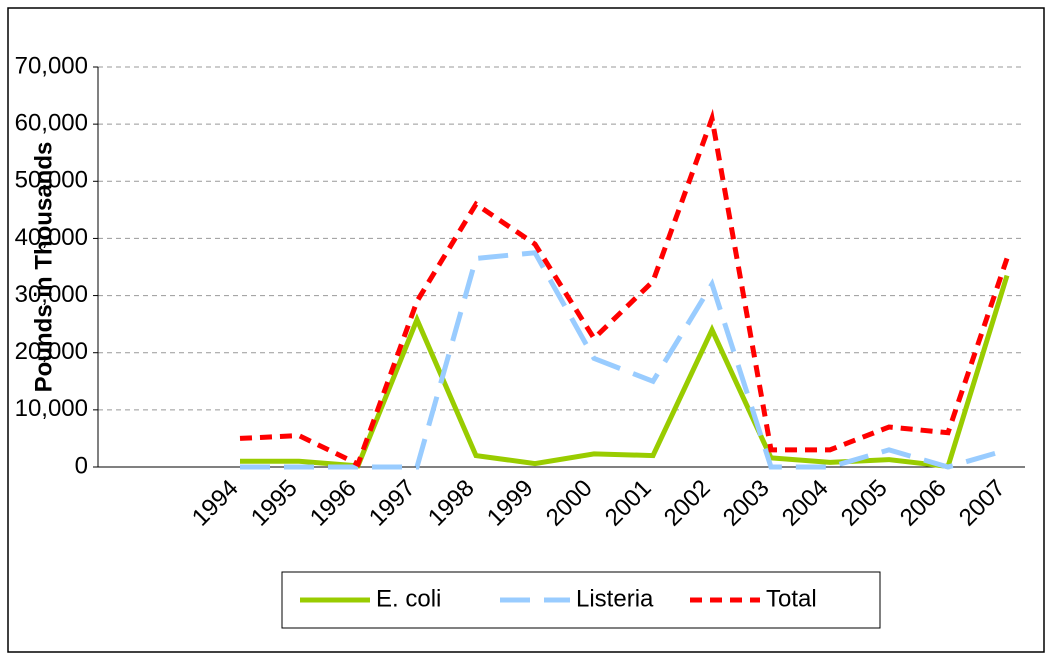  Describe the element at coordinates (51, 122) in the screenshot. I see `y-tick-label: 60,000` at that location.